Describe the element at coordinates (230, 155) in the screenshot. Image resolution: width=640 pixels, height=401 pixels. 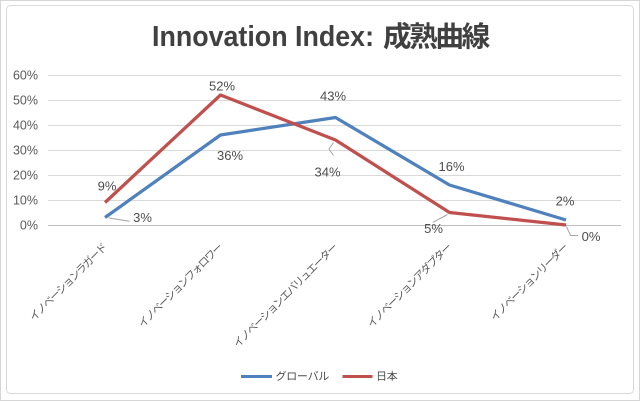
I see `svg-text: 36%` at that location.